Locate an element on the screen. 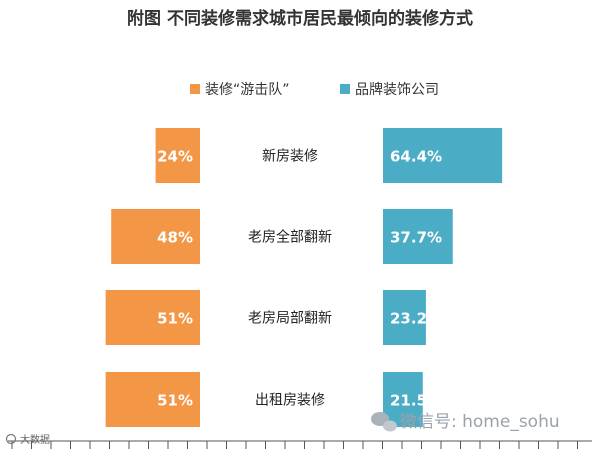  value-label-guerrilla-3: 51% is located at coordinates (175, 401).